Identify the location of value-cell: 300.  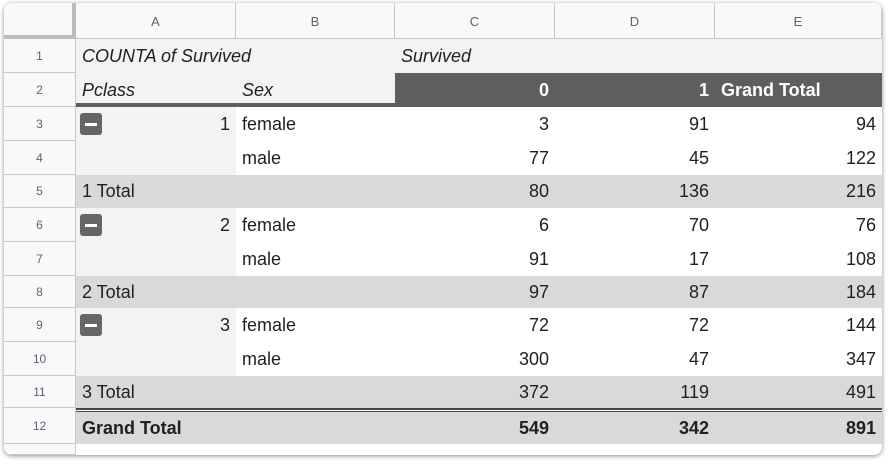
(533, 358).